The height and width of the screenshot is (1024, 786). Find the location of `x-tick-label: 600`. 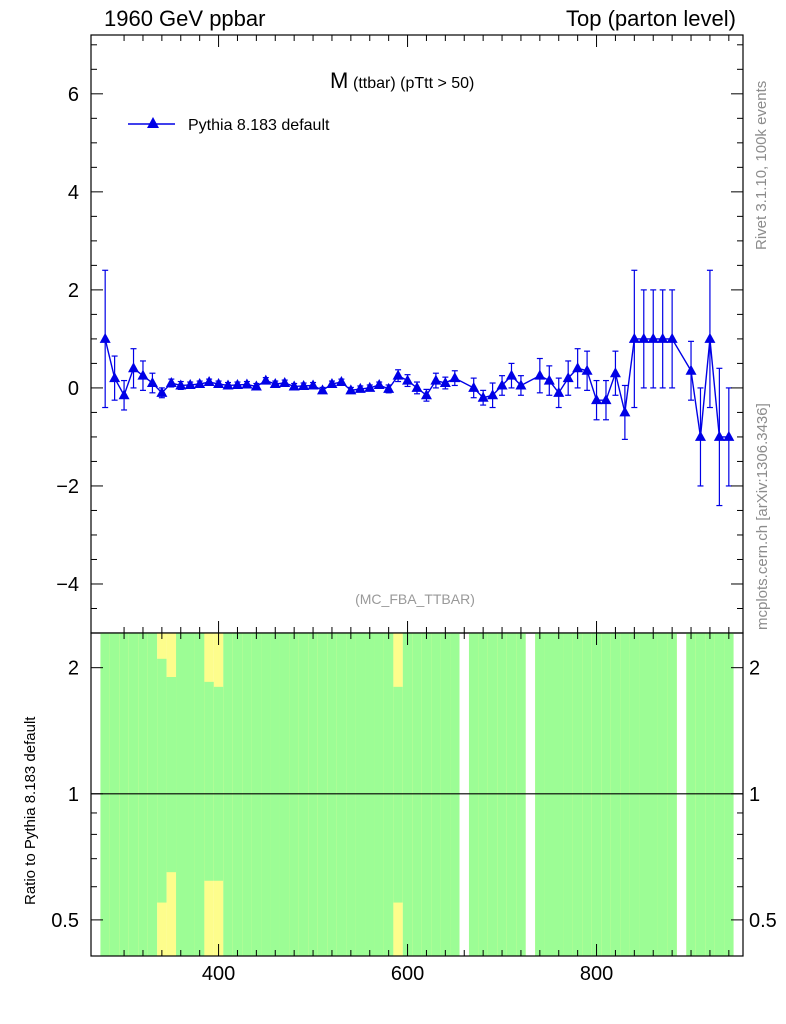

x-tick-label: 600 is located at coordinates (407, 974).